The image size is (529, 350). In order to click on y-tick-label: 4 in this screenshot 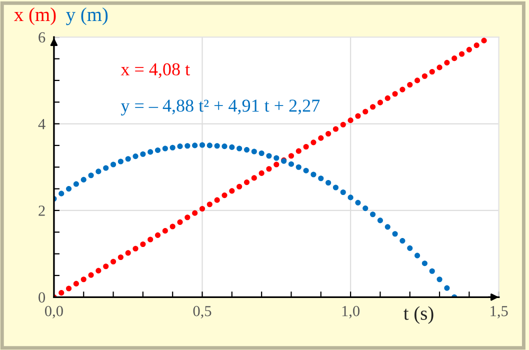, I will do `click(42, 124)`.